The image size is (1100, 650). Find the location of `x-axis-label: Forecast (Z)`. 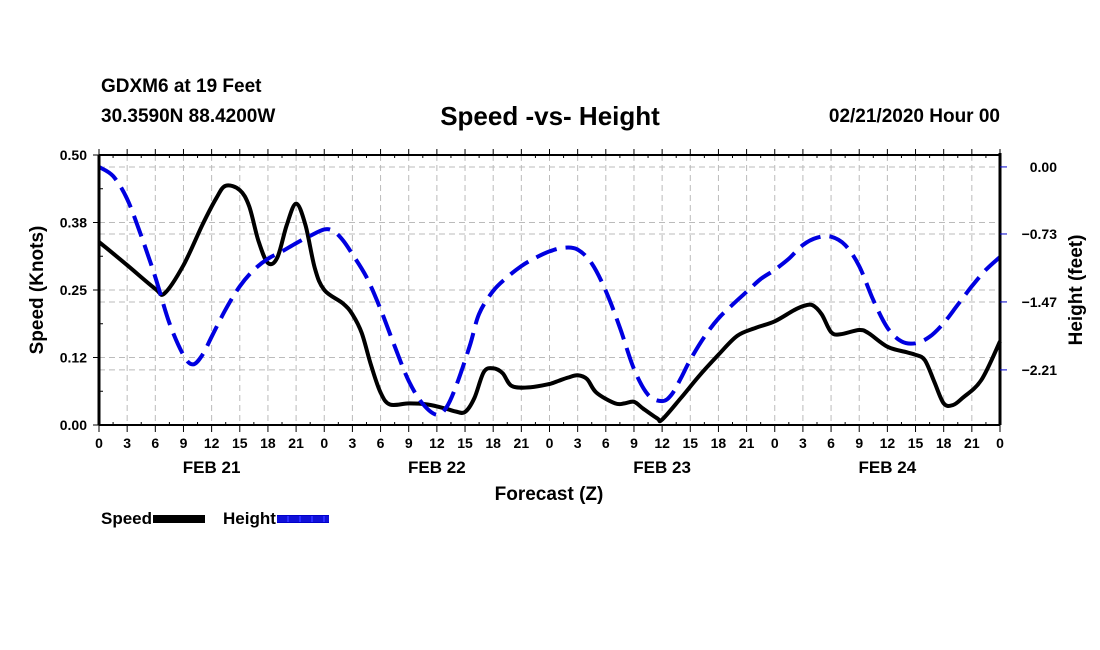

x-axis-label: Forecast (Z) is located at coordinates (549, 494).